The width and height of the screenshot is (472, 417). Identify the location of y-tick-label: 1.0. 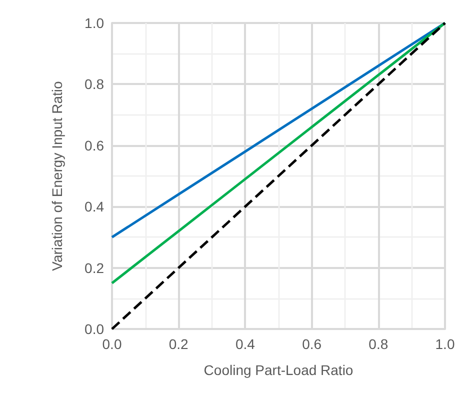
(94, 23).